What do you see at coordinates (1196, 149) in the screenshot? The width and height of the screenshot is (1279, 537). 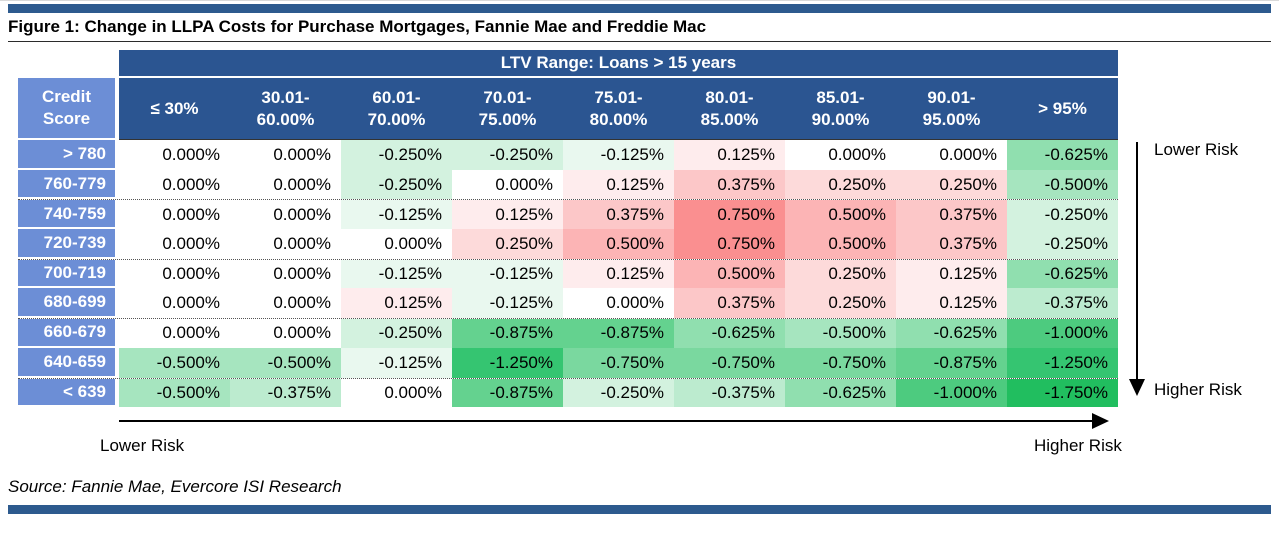 I see `risk-label-right-top: Lower Risk` at bounding box center [1196, 149].